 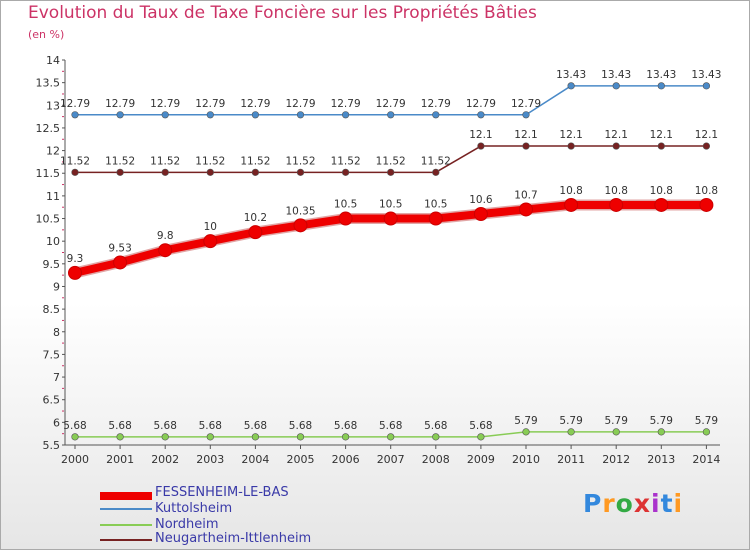 What do you see at coordinates (52, 354) in the screenshot?
I see `y-tick-label: 7.5` at bounding box center [52, 354].